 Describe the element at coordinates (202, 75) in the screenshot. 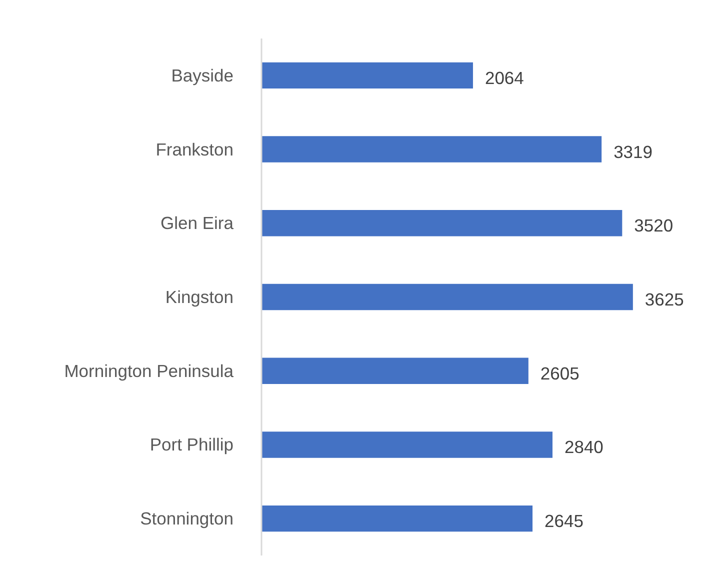

I see `y-tick-label: Bayside` at that location.